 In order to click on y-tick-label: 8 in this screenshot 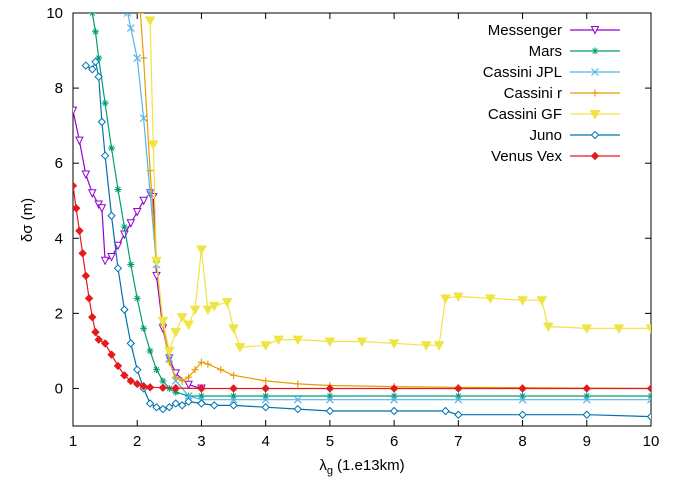, I will do `click(59, 88)`.